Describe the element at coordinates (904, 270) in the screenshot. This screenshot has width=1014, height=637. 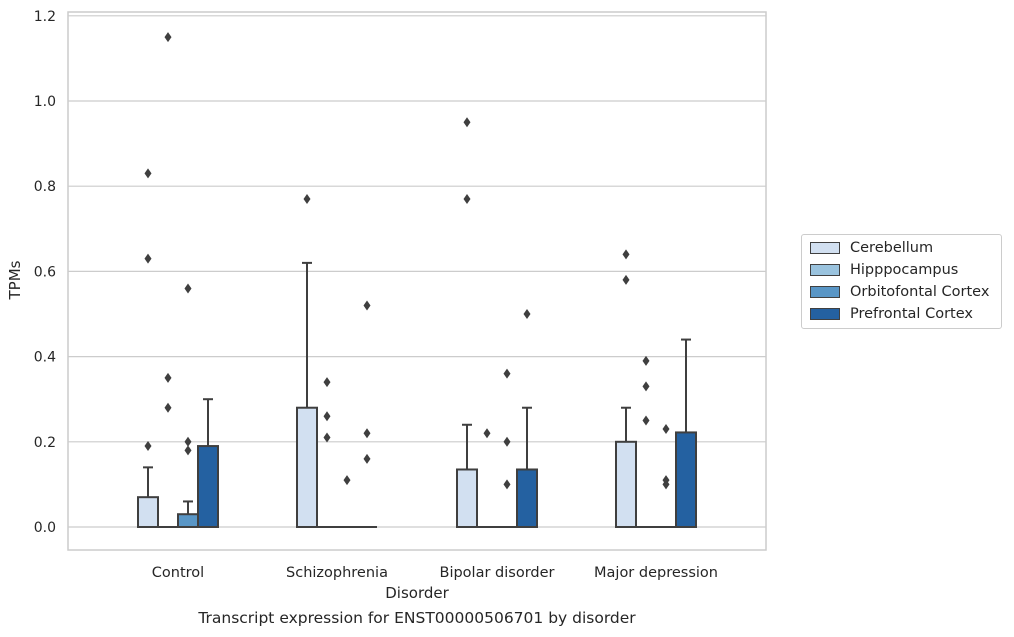
I see `legend-label: Hipppocampus` at that location.